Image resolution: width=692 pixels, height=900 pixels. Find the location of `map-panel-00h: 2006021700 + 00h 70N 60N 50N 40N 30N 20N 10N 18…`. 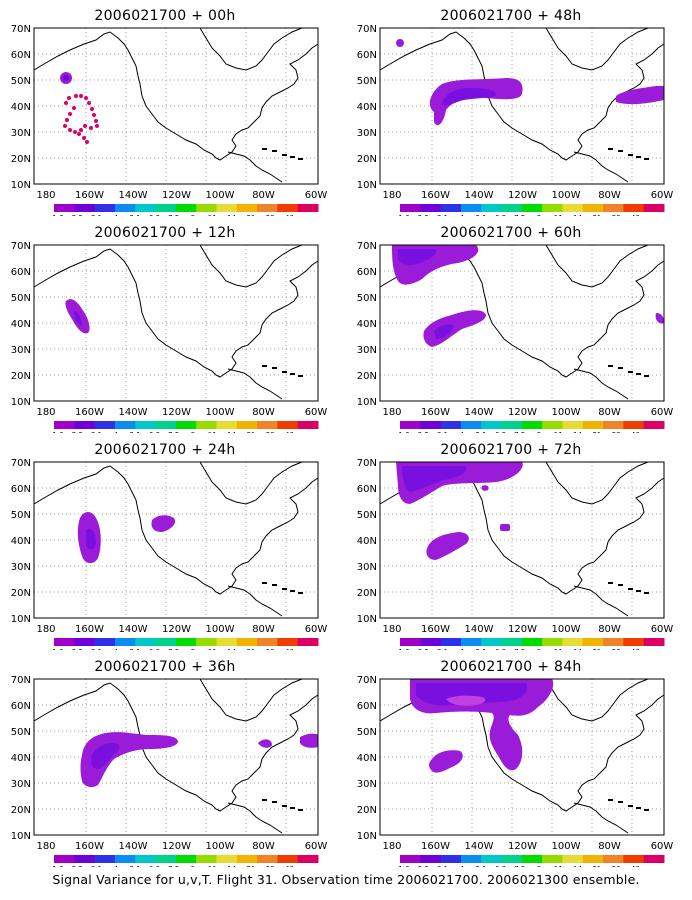

map-panel-00h: 2006021700 + 00h 70N 60N 50N 40N 30N 20N 10N 18… is located at coordinates (165, 110).